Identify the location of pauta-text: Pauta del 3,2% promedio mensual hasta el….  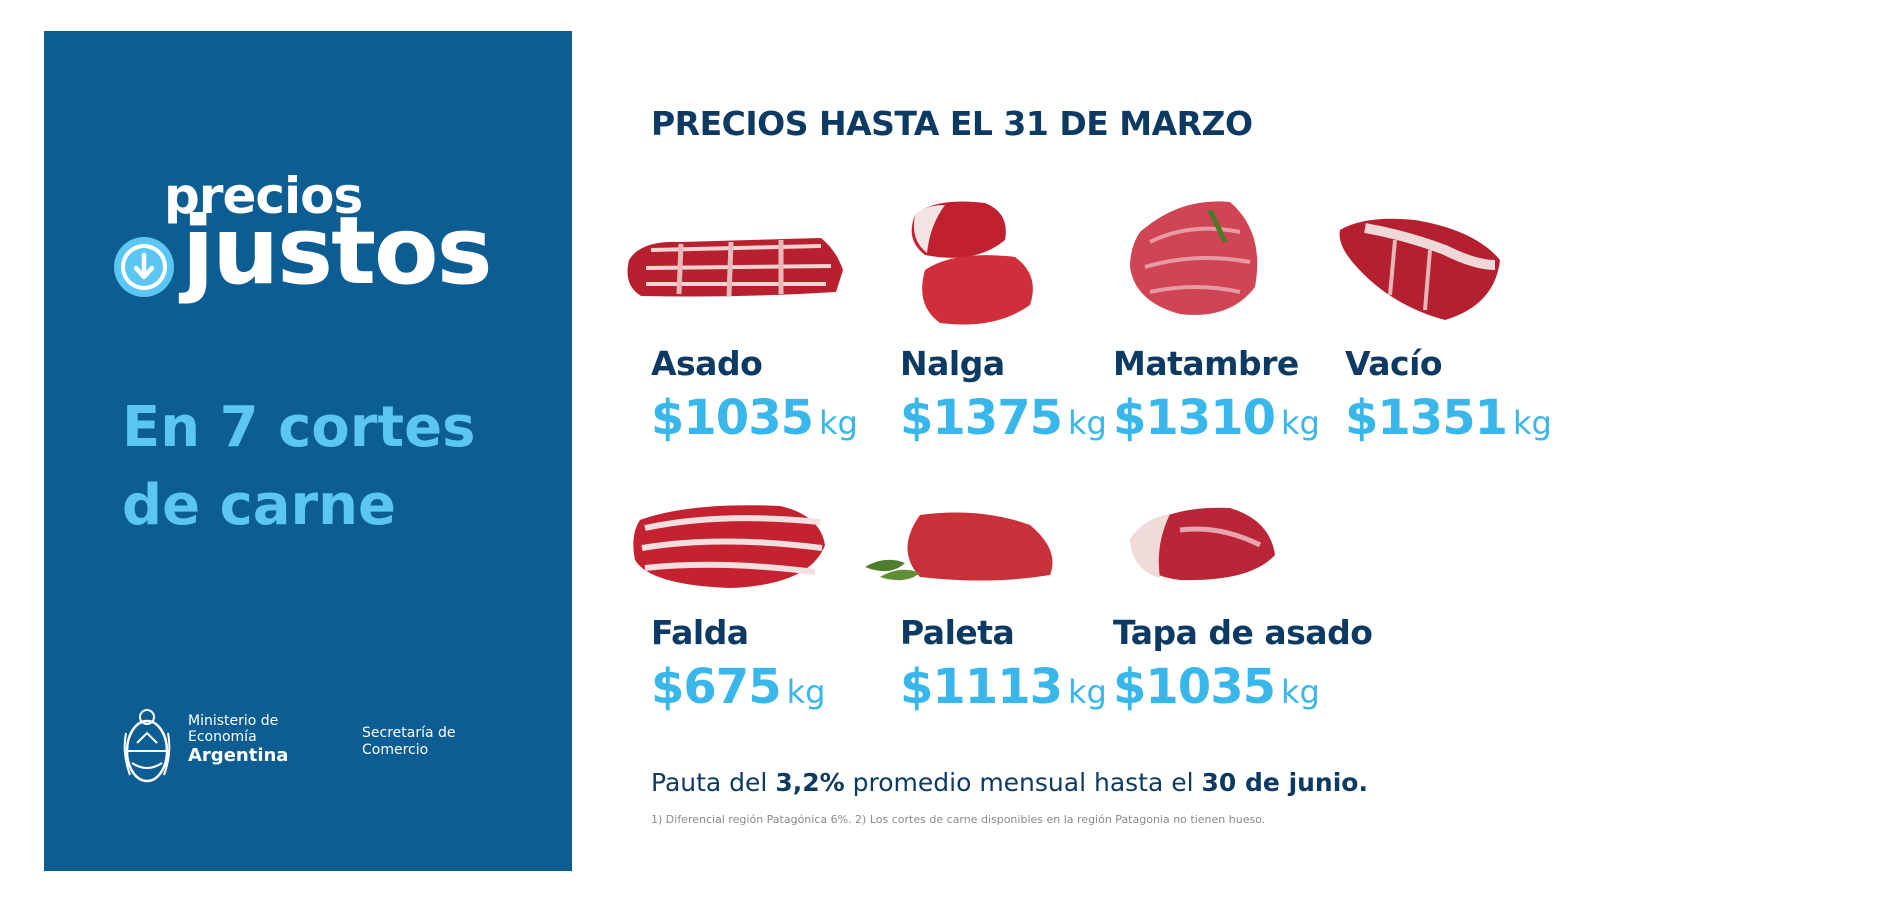
(1009, 782).